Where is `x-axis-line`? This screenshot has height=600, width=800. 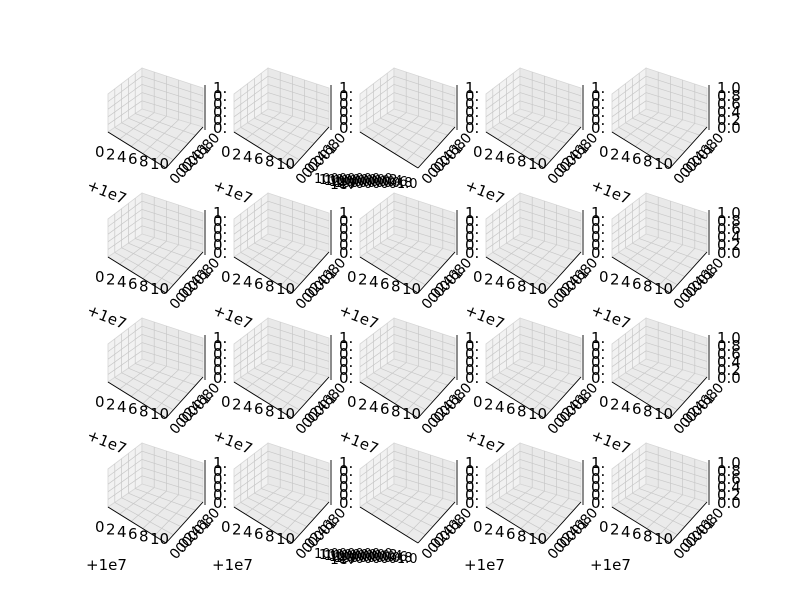
x-axis-line is located at coordinates (263, 150).